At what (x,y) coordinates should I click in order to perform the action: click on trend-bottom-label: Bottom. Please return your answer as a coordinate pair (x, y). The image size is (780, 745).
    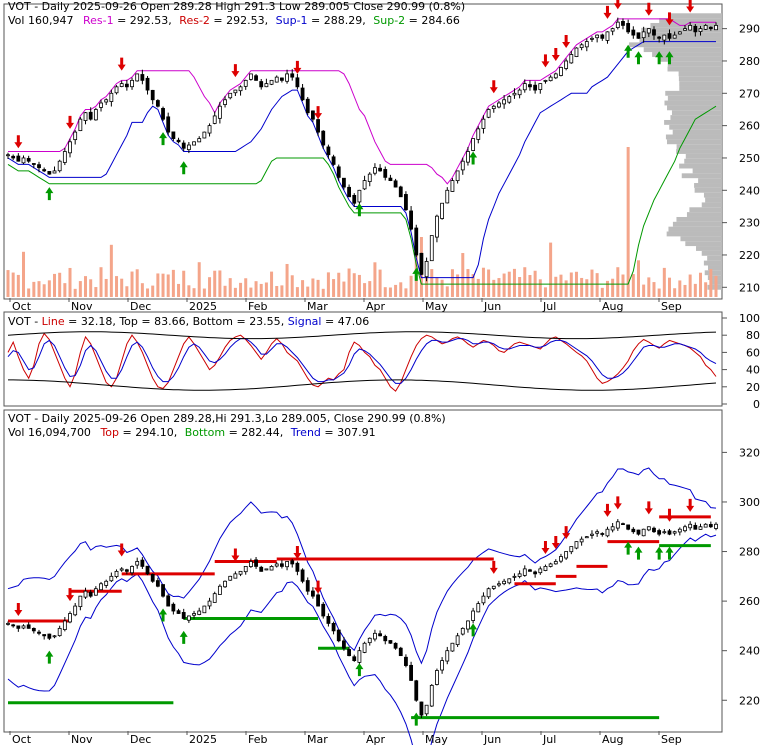
    Looking at the image, I should click on (205, 432).